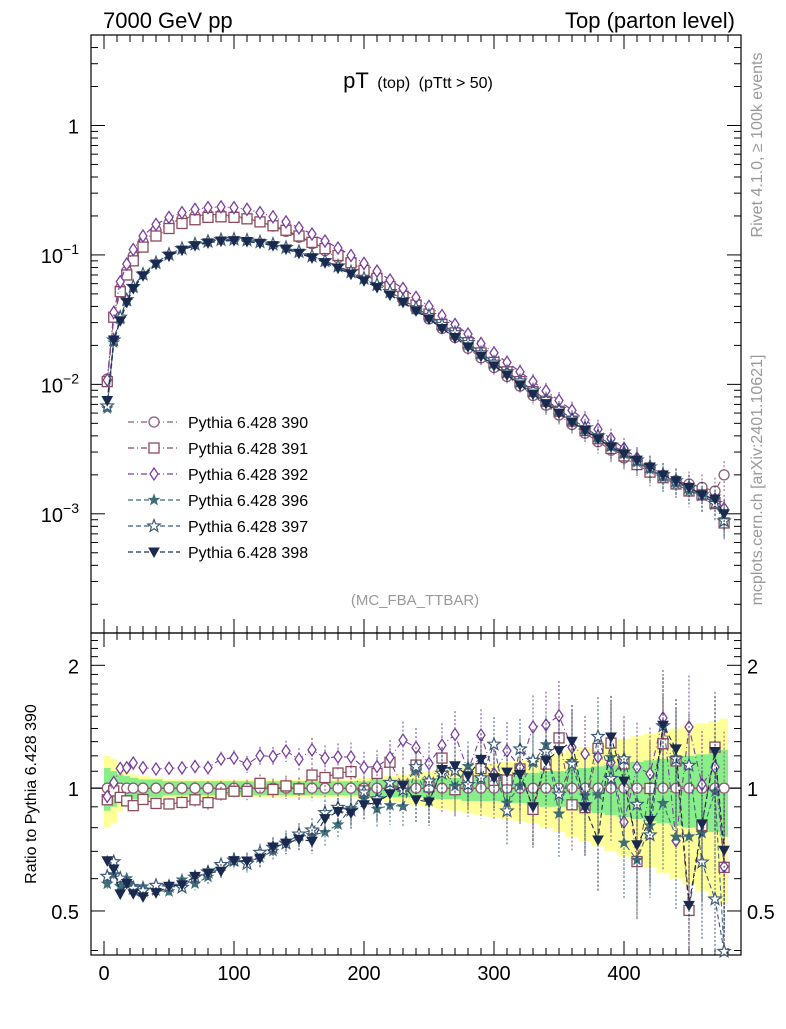  What do you see at coordinates (168, 20) in the screenshot?
I see `header-left: 7000 GeV pp` at bounding box center [168, 20].